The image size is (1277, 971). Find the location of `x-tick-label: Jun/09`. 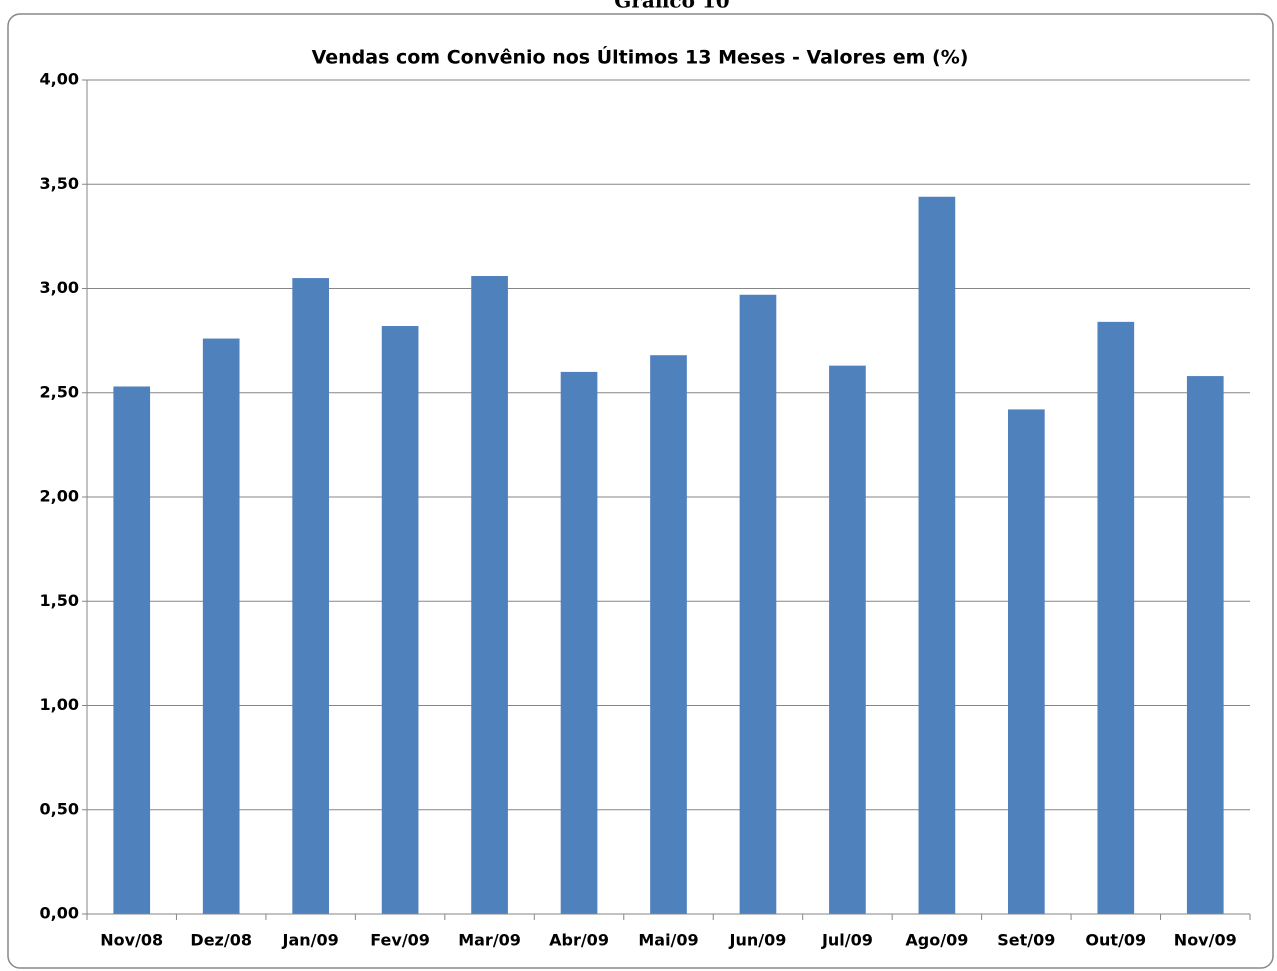

x-tick-label: Jun/09 is located at coordinates (758, 940).